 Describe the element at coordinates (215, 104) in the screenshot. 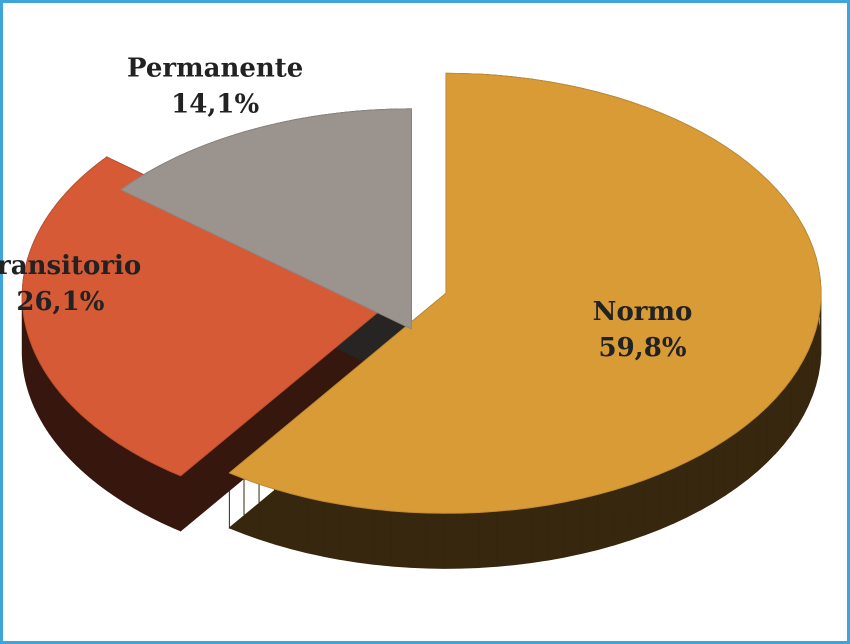

I see `value-label: 14,1%` at that location.